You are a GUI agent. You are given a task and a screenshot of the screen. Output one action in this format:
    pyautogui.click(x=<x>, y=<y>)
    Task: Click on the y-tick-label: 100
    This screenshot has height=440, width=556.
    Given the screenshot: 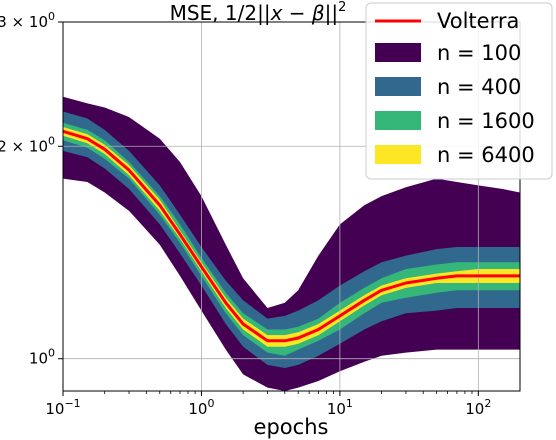 What is the action you would take?
    pyautogui.click(x=42, y=357)
    